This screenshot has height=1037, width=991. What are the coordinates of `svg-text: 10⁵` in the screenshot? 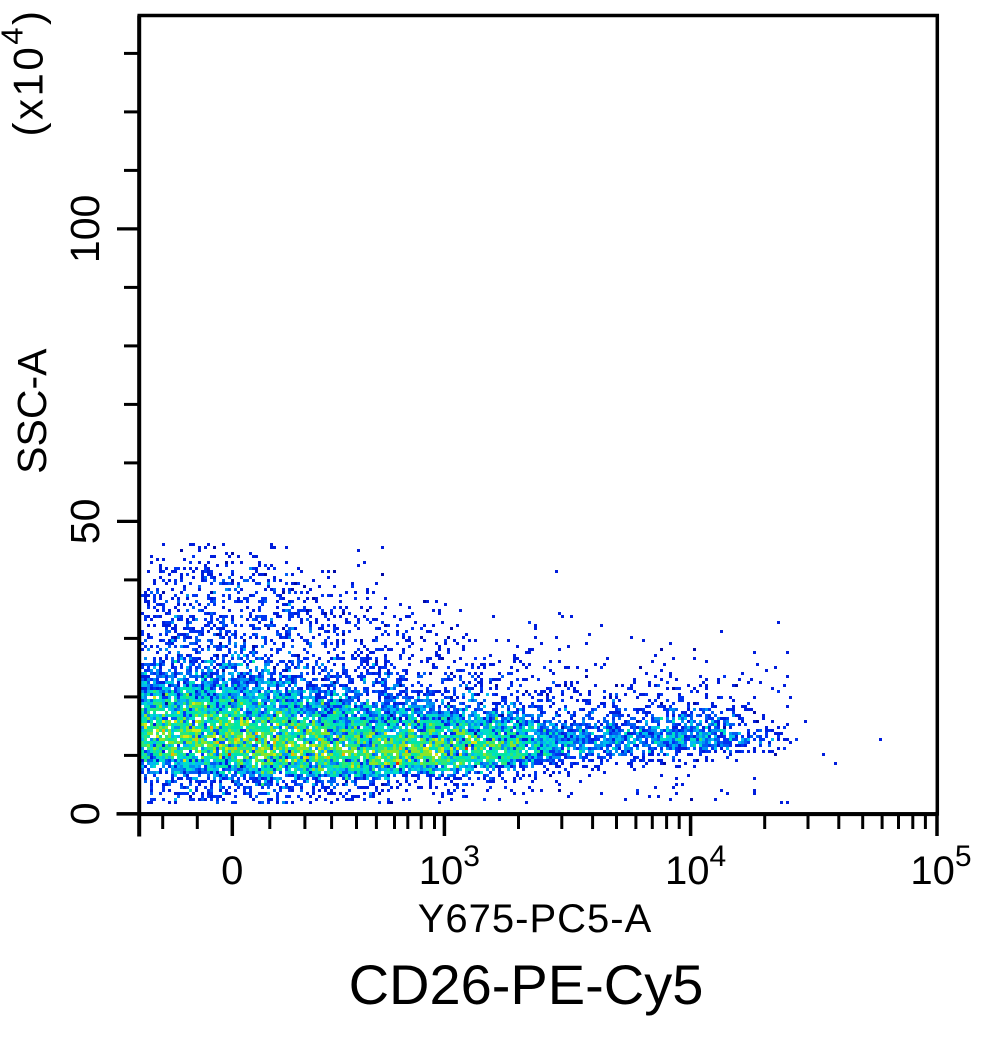 It's located at (940, 866).